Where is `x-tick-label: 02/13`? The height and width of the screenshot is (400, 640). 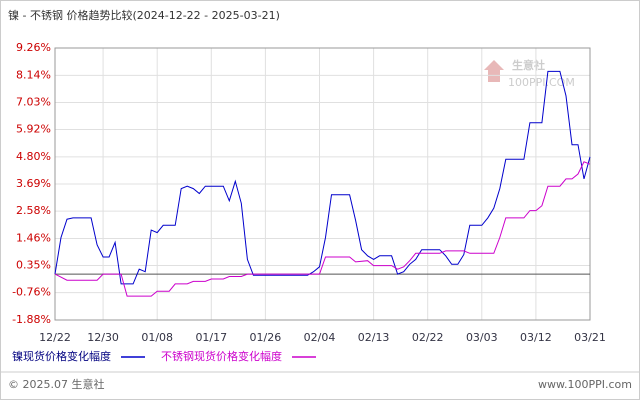
x-tick-label: 02/13 is located at coordinates (374, 337).